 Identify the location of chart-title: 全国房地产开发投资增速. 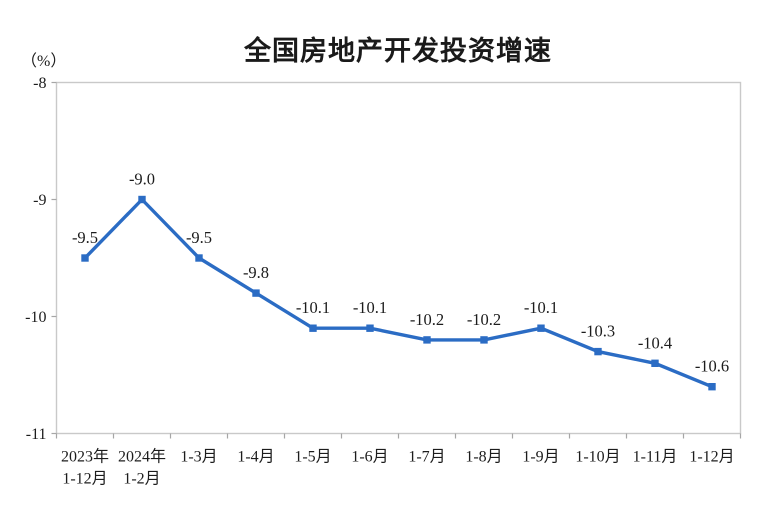
(398, 51).